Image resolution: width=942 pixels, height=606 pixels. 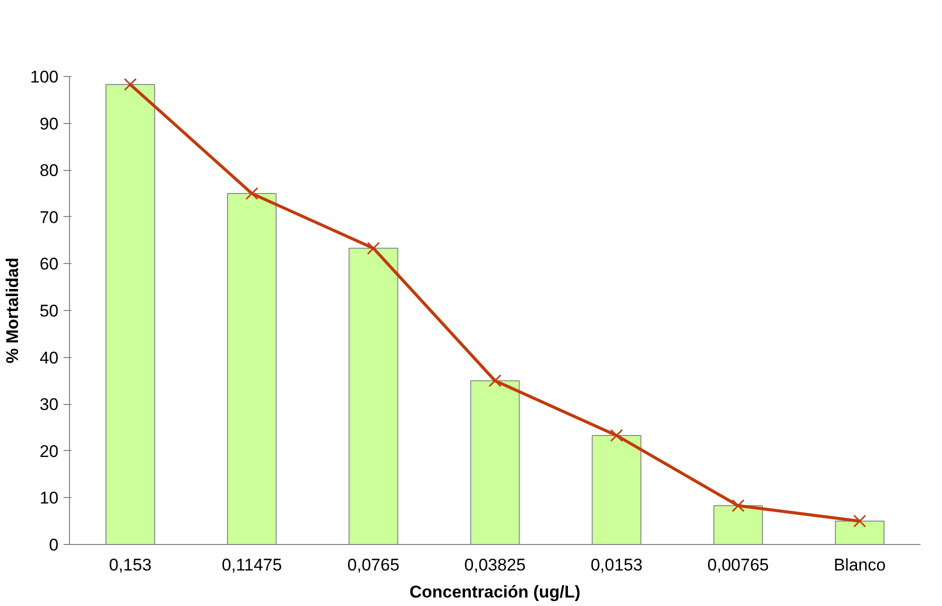 What do you see at coordinates (49, 124) in the screenshot?
I see `y-tick-label: 90` at bounding box center [49, 124].